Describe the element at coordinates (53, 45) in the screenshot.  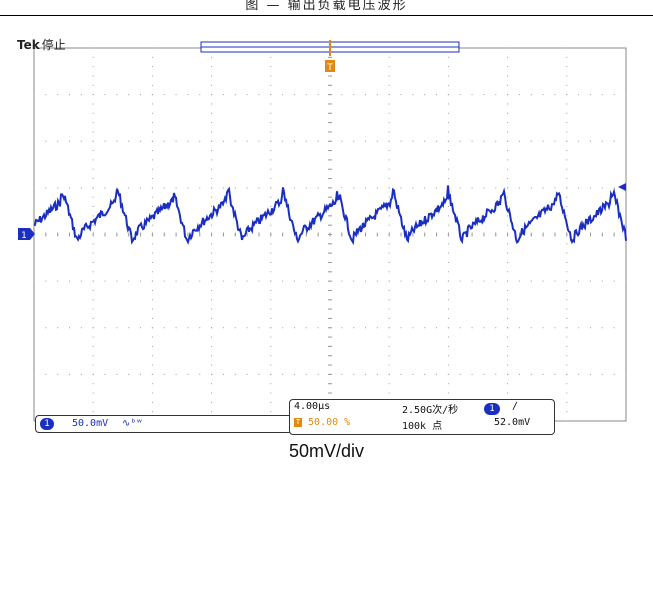
I see `acquisition-status: 停止` at that location.